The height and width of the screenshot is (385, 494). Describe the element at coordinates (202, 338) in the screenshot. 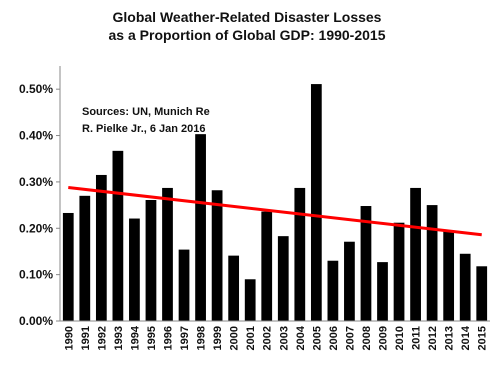

I see `x-tick-label: 1998` at that location.